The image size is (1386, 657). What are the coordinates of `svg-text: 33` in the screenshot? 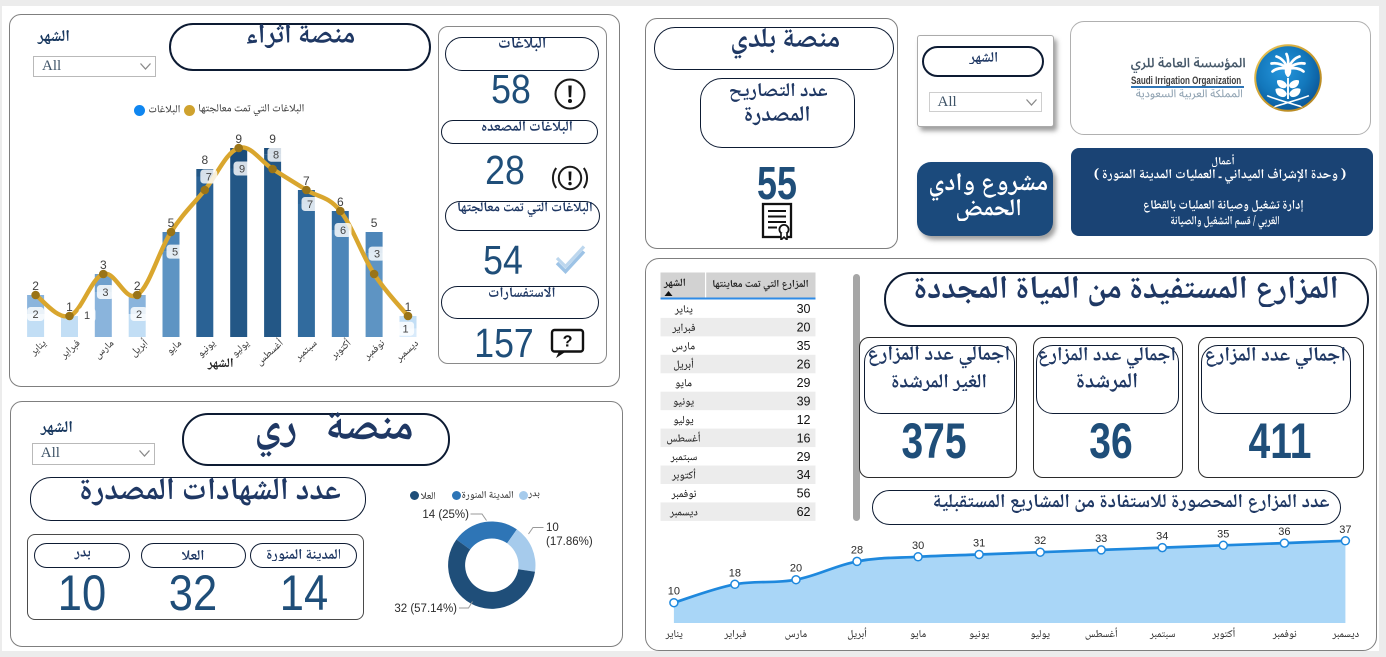 It's located at (1101, 539).